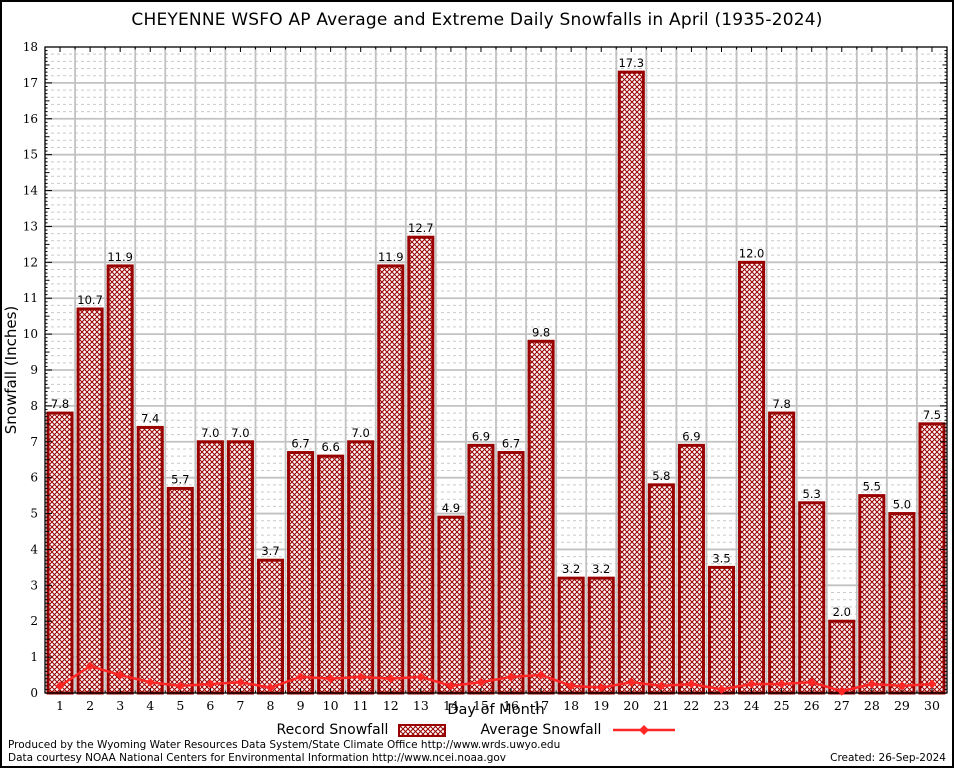 Image resolution: width=954 pixels, height=768 pixels. I want to click on svg-text: 20, so click(631, 705).